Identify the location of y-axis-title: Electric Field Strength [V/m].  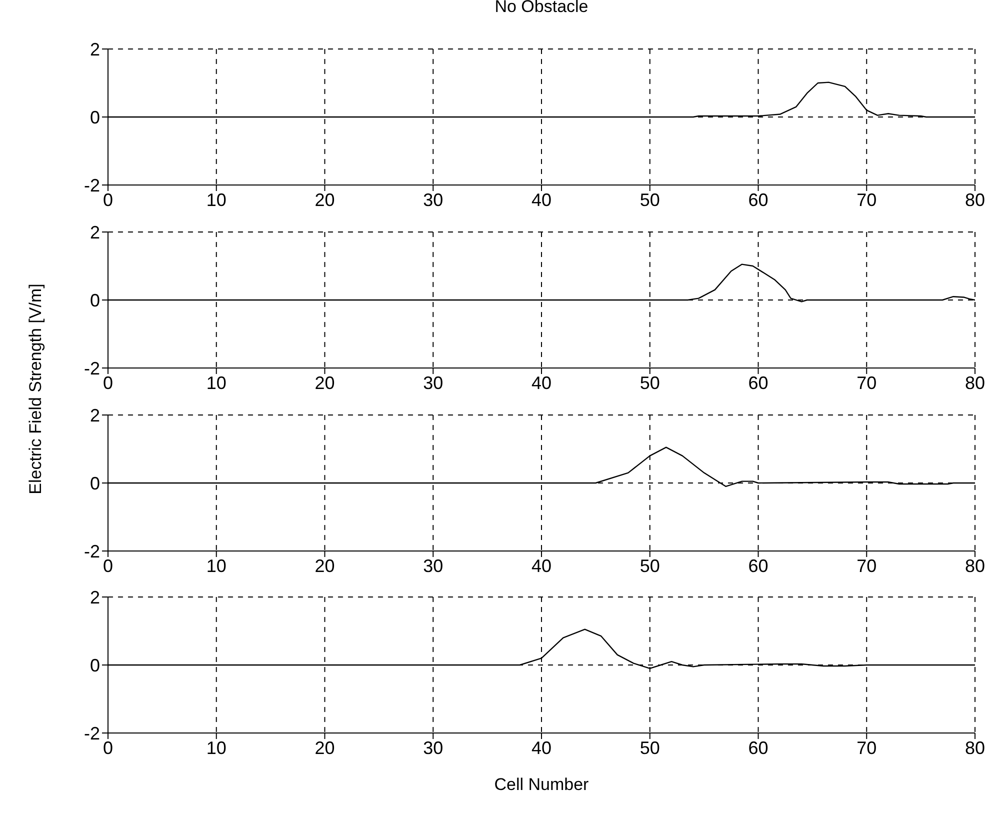
(36, 389).